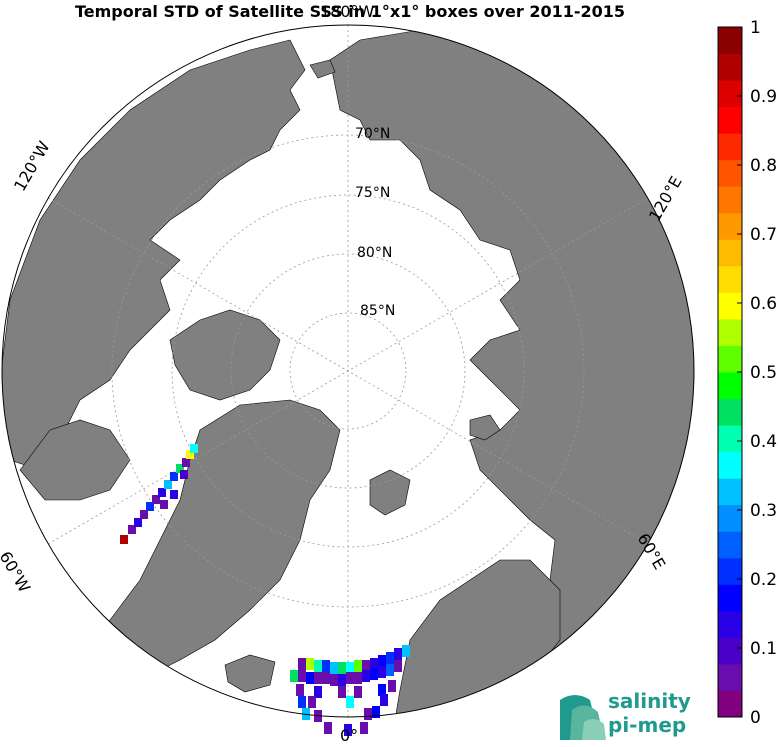  Describe the element at coordinates (390, 492) in the screenshot. I see `land-svalbard` at that location.